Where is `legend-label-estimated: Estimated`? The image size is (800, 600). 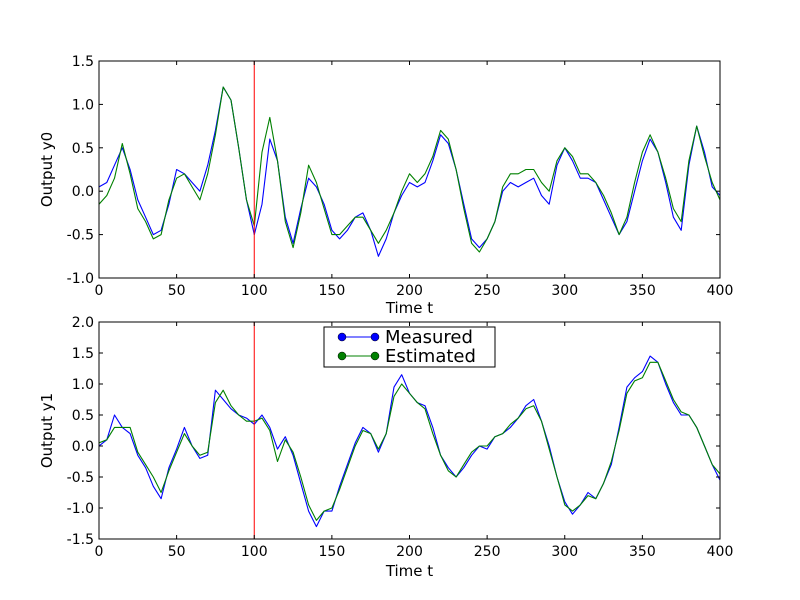
legend-label-estimated: Estimated is located at coordinates (430, 356).